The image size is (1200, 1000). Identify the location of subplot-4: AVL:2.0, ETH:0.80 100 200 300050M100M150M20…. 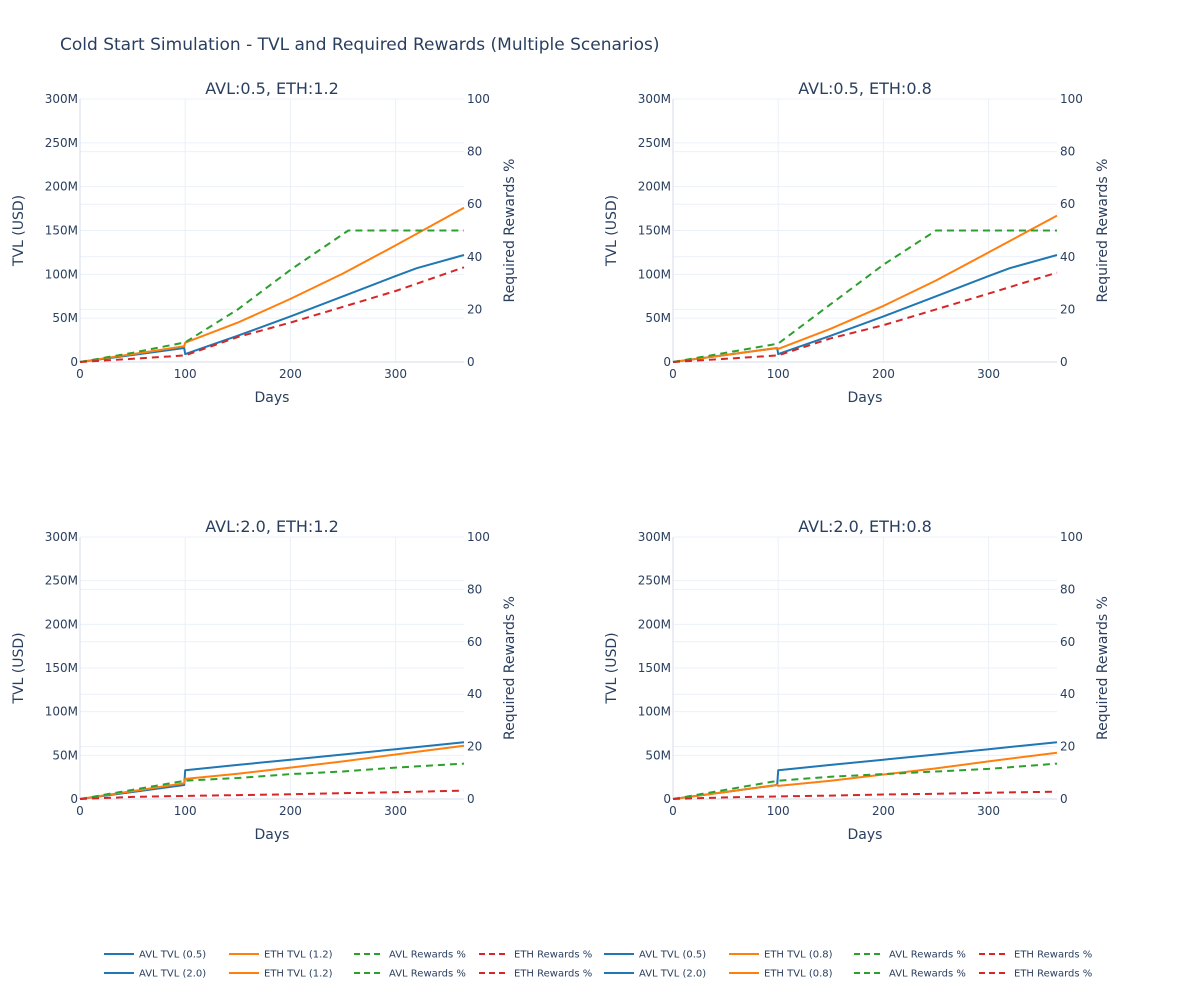
(857, 680).